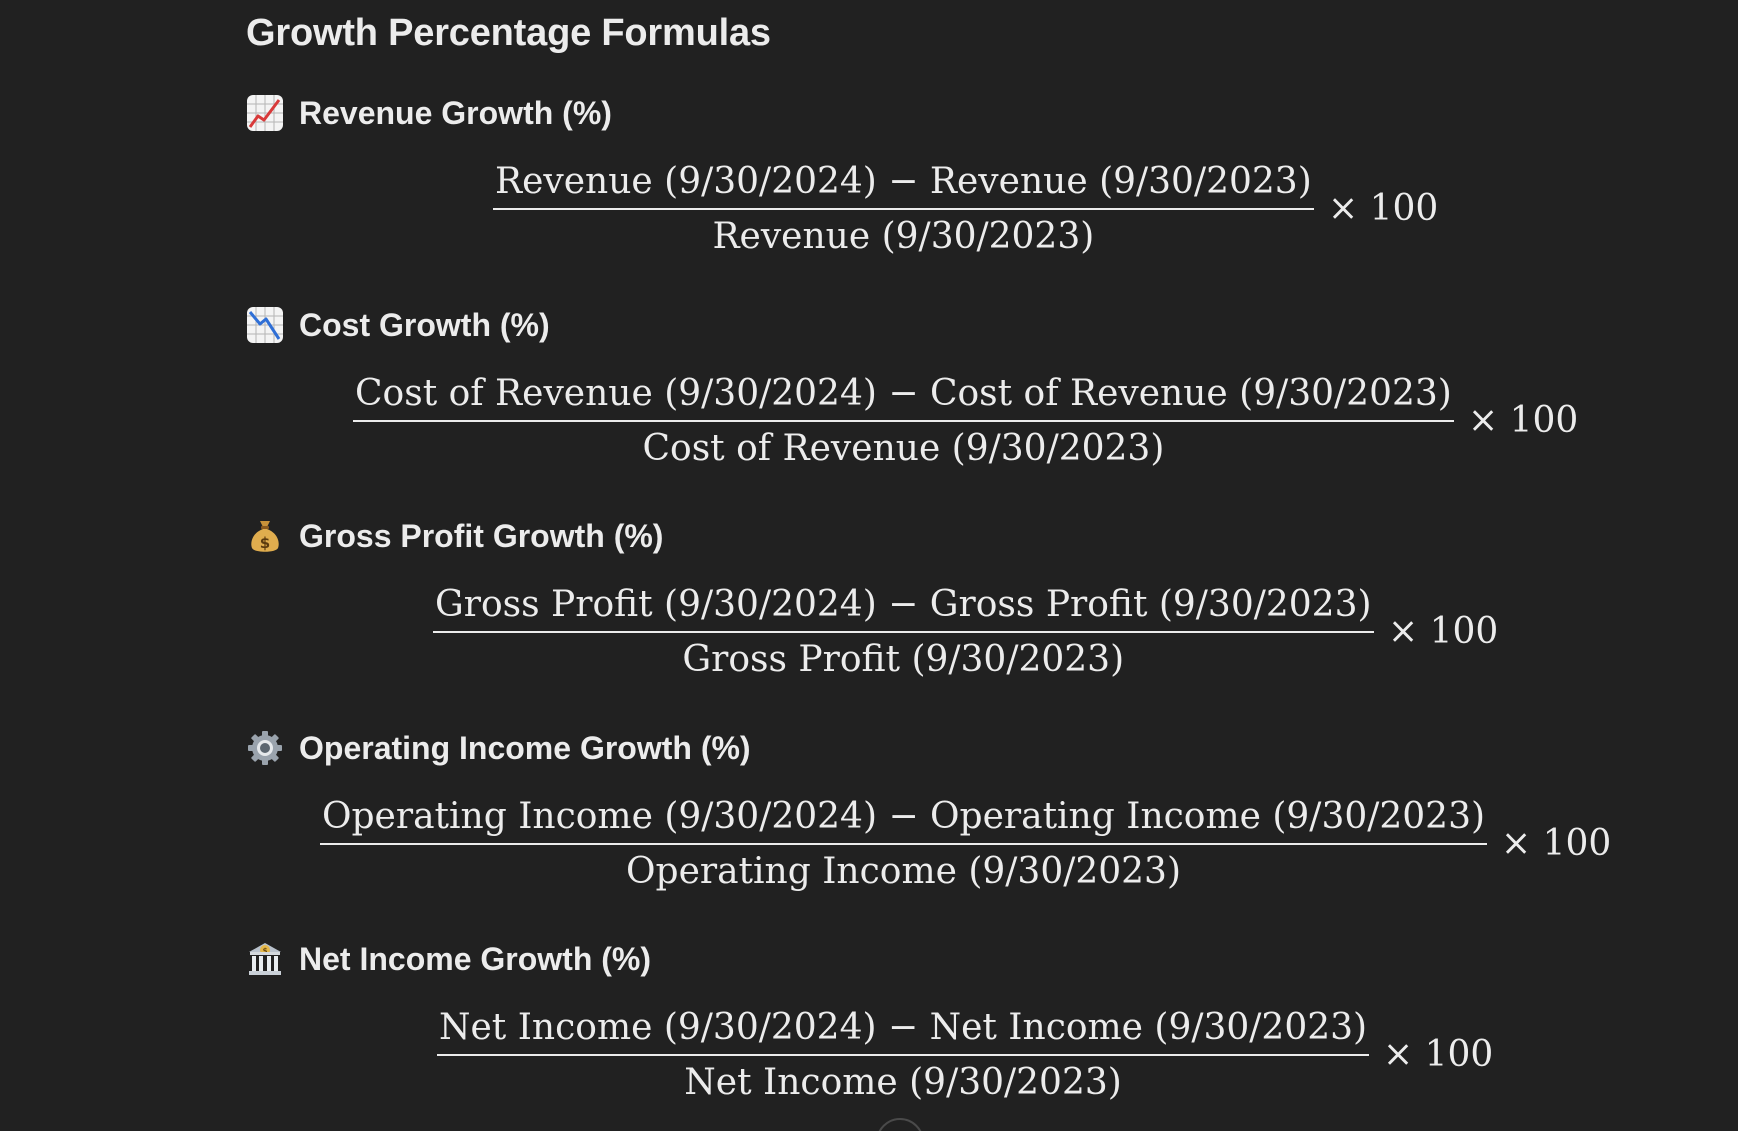 The height and width of the screenshot is (1131, 1738). Describe the element at coordinates (265, 113) in the screenshot. I see `chart-increasing-icon` at that location.